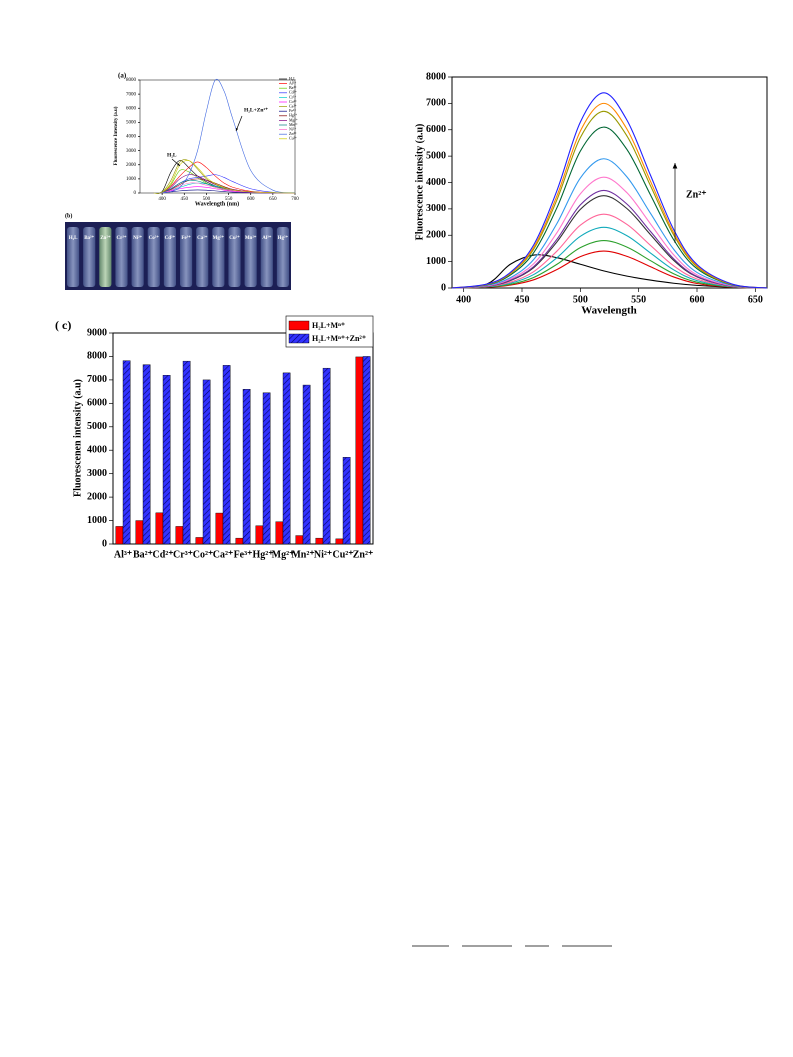  What do you see at coordinates (77, 438) in the screenshot?
I see `y-axis-label: Fluorescenen intensity (a.u)` at bounding box center [77, 438].